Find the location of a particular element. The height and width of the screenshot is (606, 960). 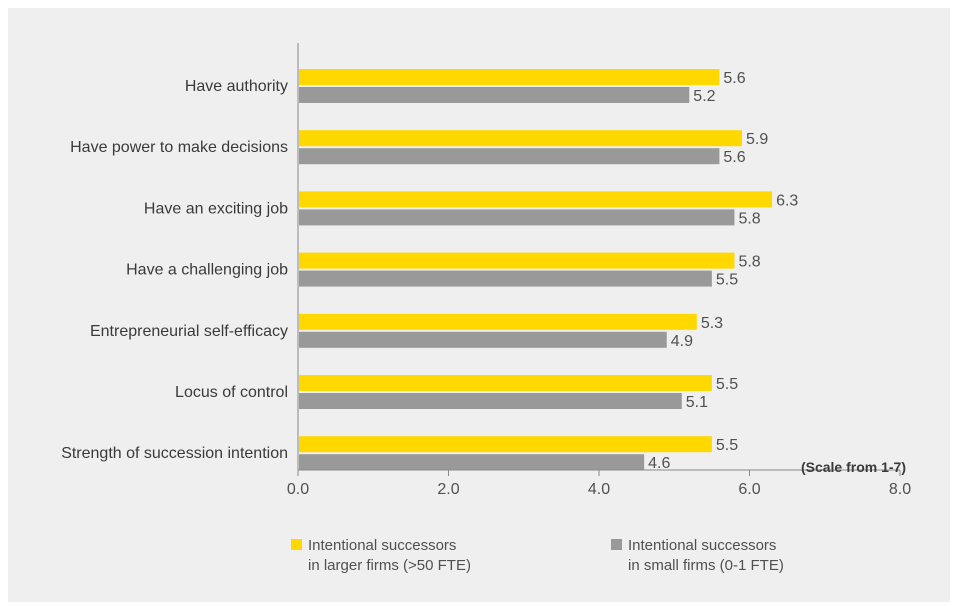

scale-annotation: (Scale from 1-7) is located at coordinates (853, 467).